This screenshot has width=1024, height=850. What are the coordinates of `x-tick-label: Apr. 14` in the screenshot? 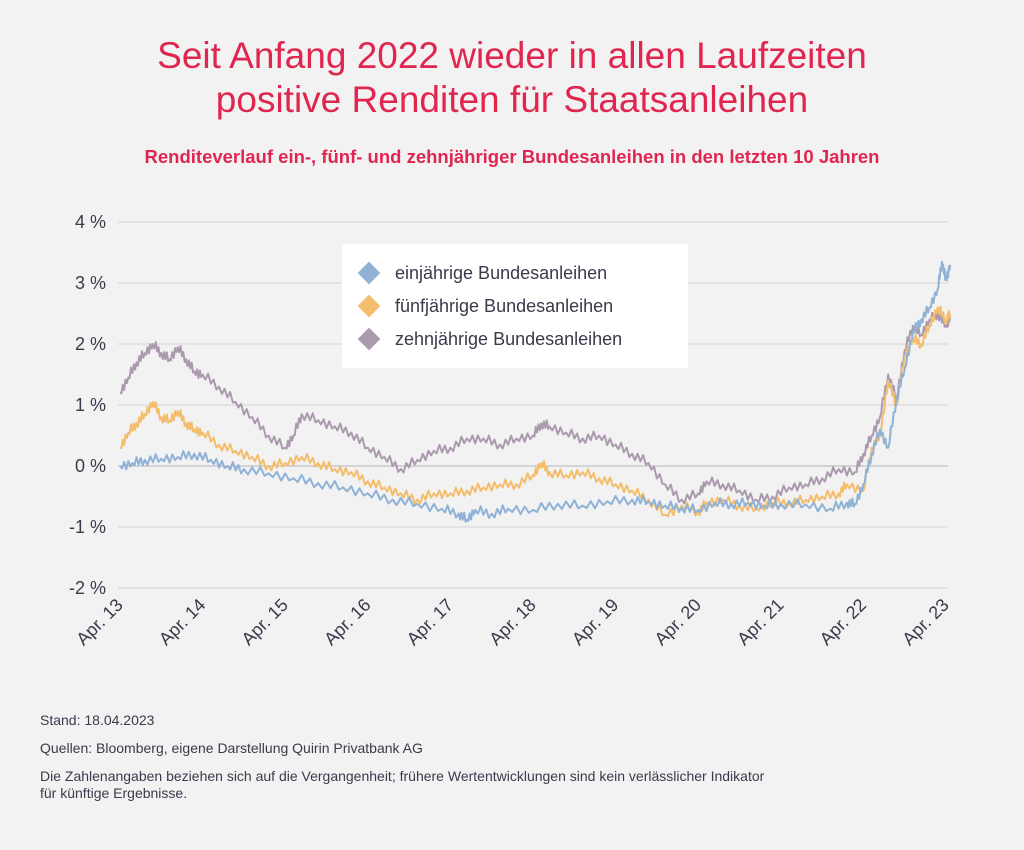 It's located at (182, 622).